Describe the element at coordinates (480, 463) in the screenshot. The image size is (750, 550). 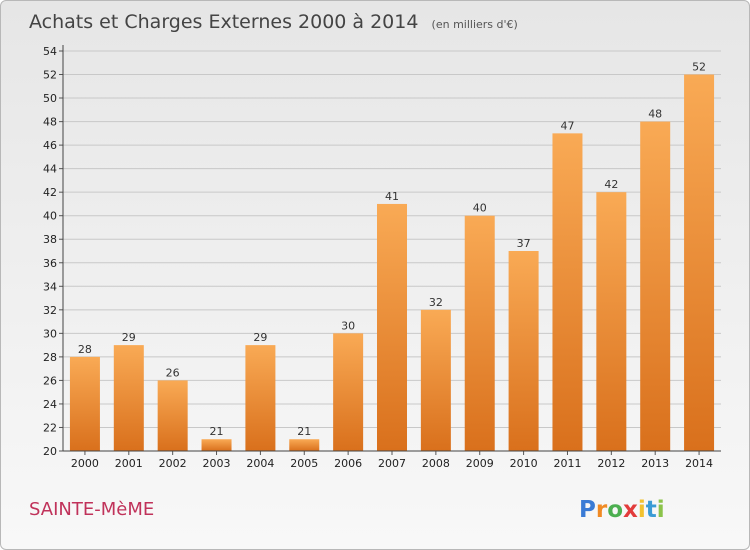
I see `x-tick-label: 2009` at that location.